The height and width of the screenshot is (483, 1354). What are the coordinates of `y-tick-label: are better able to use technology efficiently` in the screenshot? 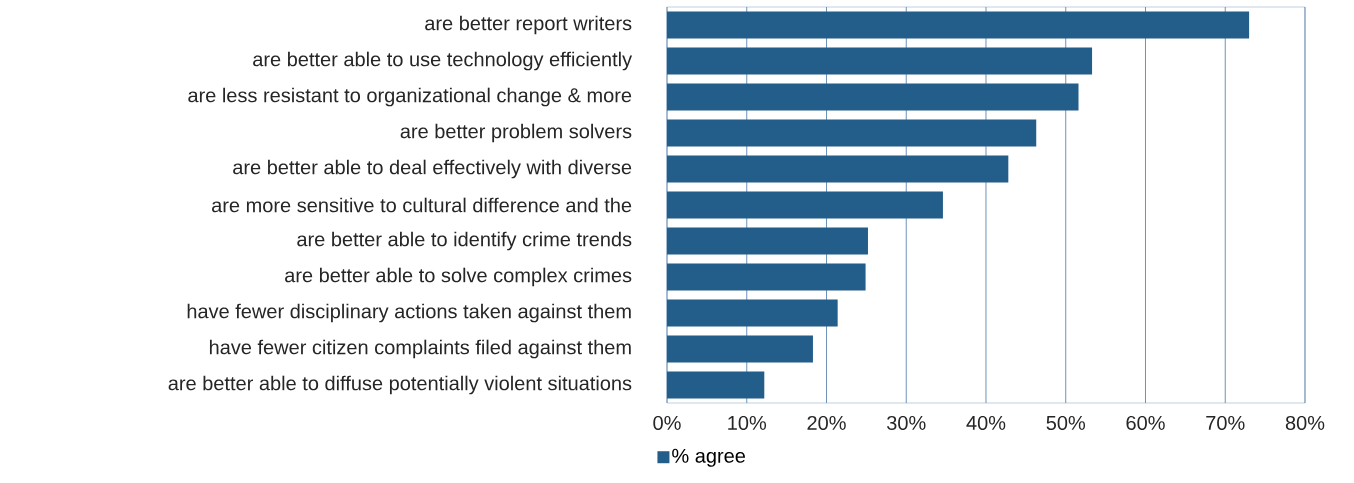 It's located at (443, 61).